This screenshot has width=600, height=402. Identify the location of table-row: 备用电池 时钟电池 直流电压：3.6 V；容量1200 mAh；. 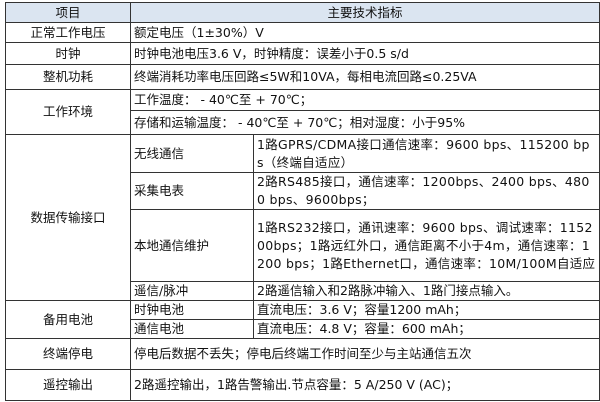
(302, 319).